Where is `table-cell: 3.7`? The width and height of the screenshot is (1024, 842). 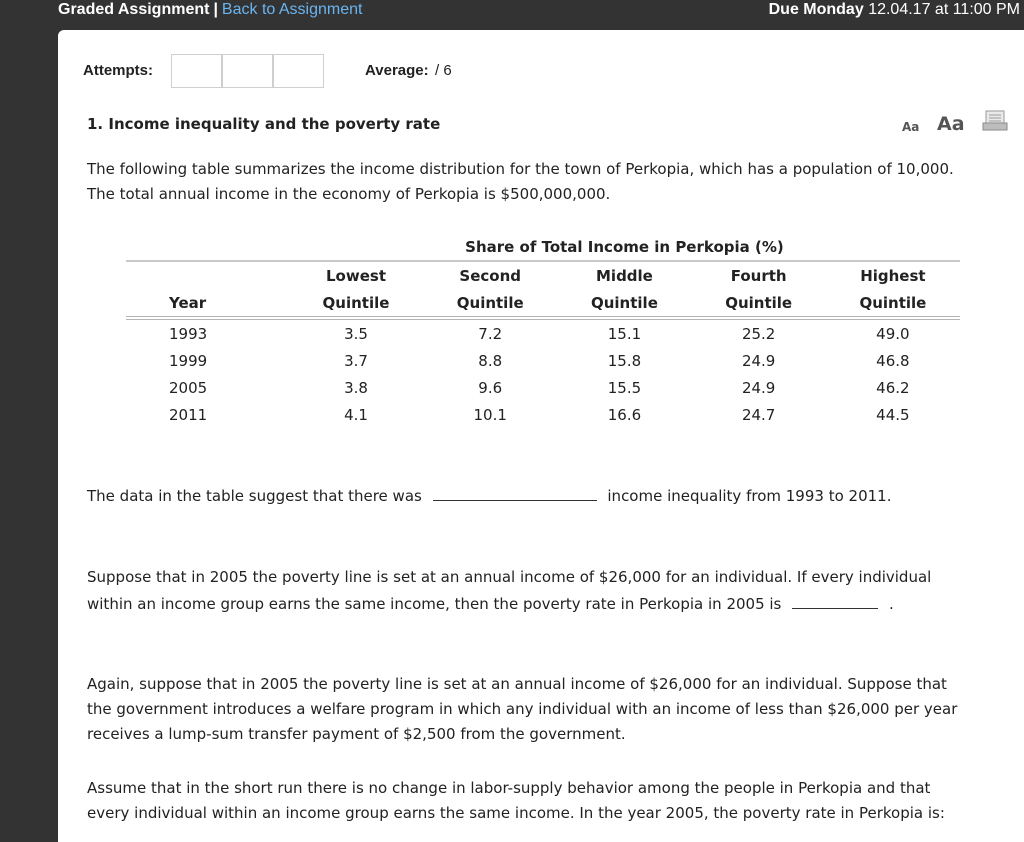
table-cell: 3.7 is located at coordinates (356, 360).